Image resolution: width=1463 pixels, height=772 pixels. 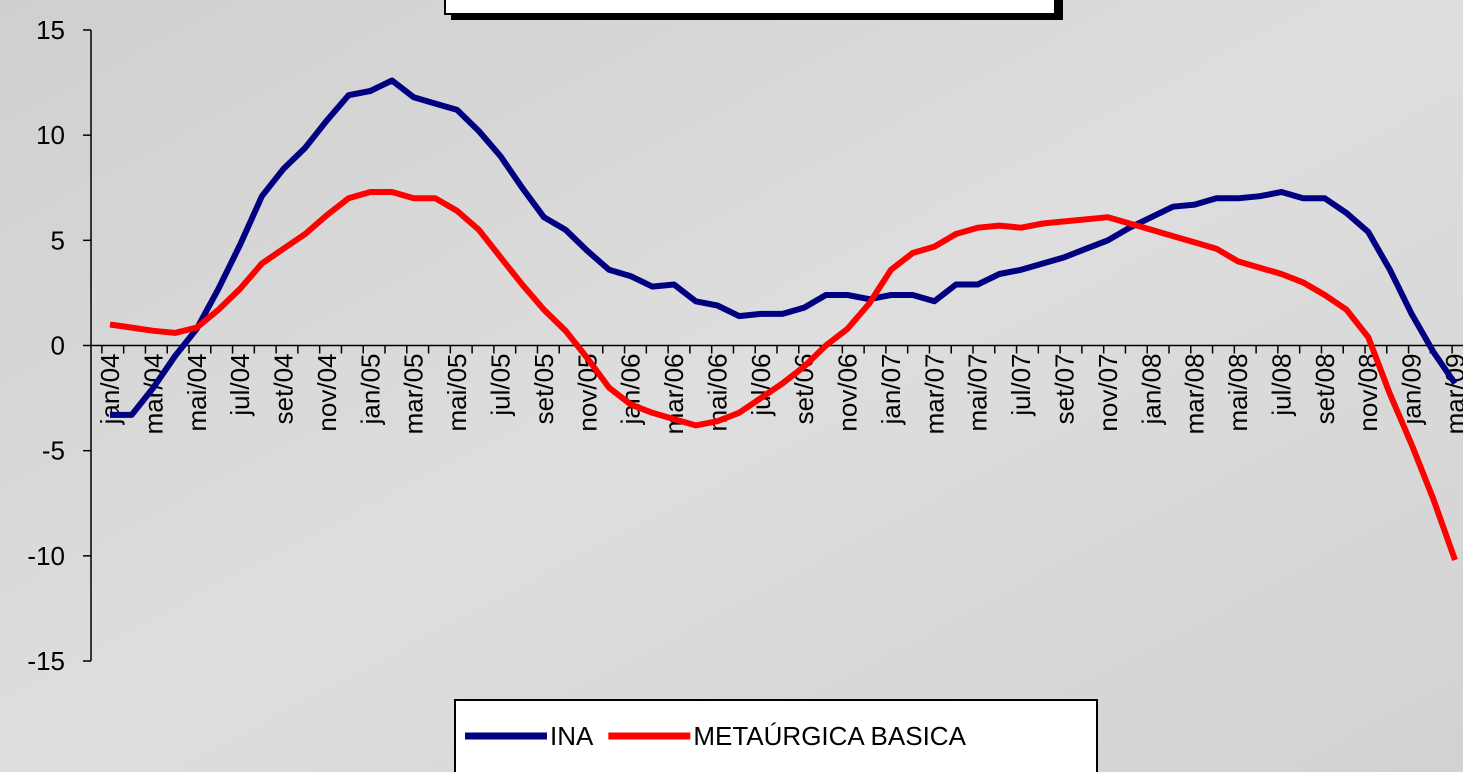 I want to click on y-tick-label: 10, so click(x=50, y=135).